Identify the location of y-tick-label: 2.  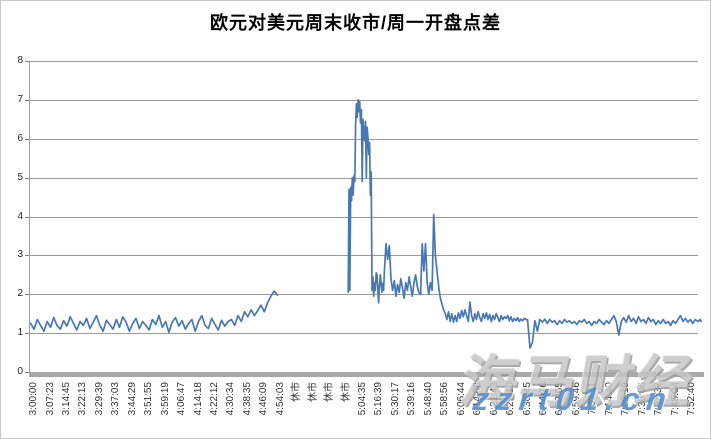
(20, 294).